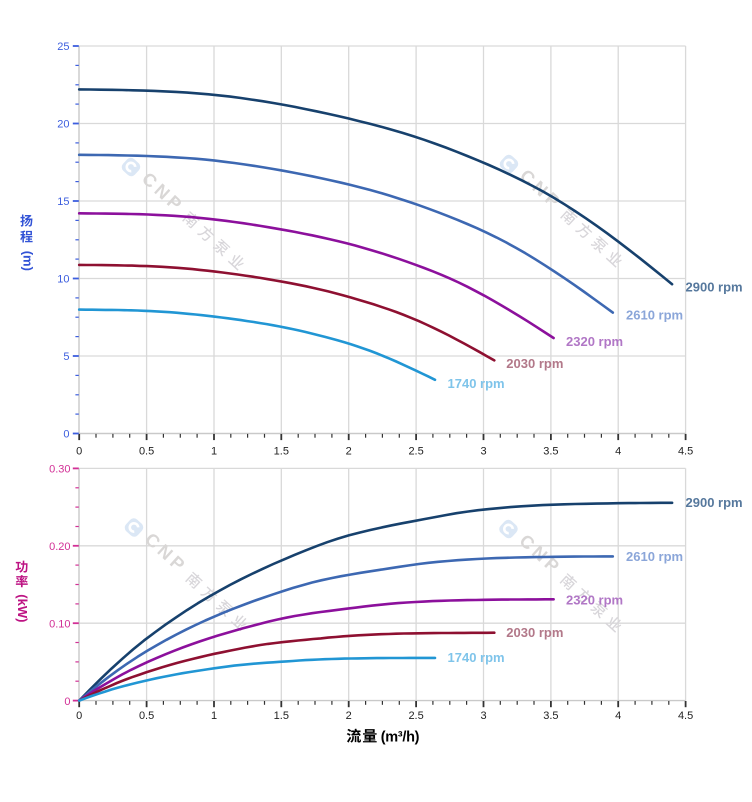  Describe the element at coordinates (28, 261) in the screenshot. I see `svg-text: (m)` at that location.